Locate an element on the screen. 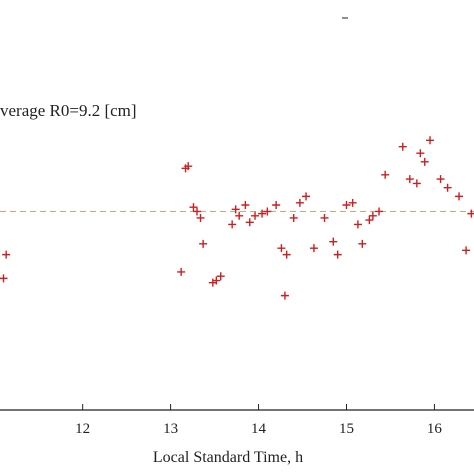  x-tick-label: 15 is located at coordinates (346, 429).